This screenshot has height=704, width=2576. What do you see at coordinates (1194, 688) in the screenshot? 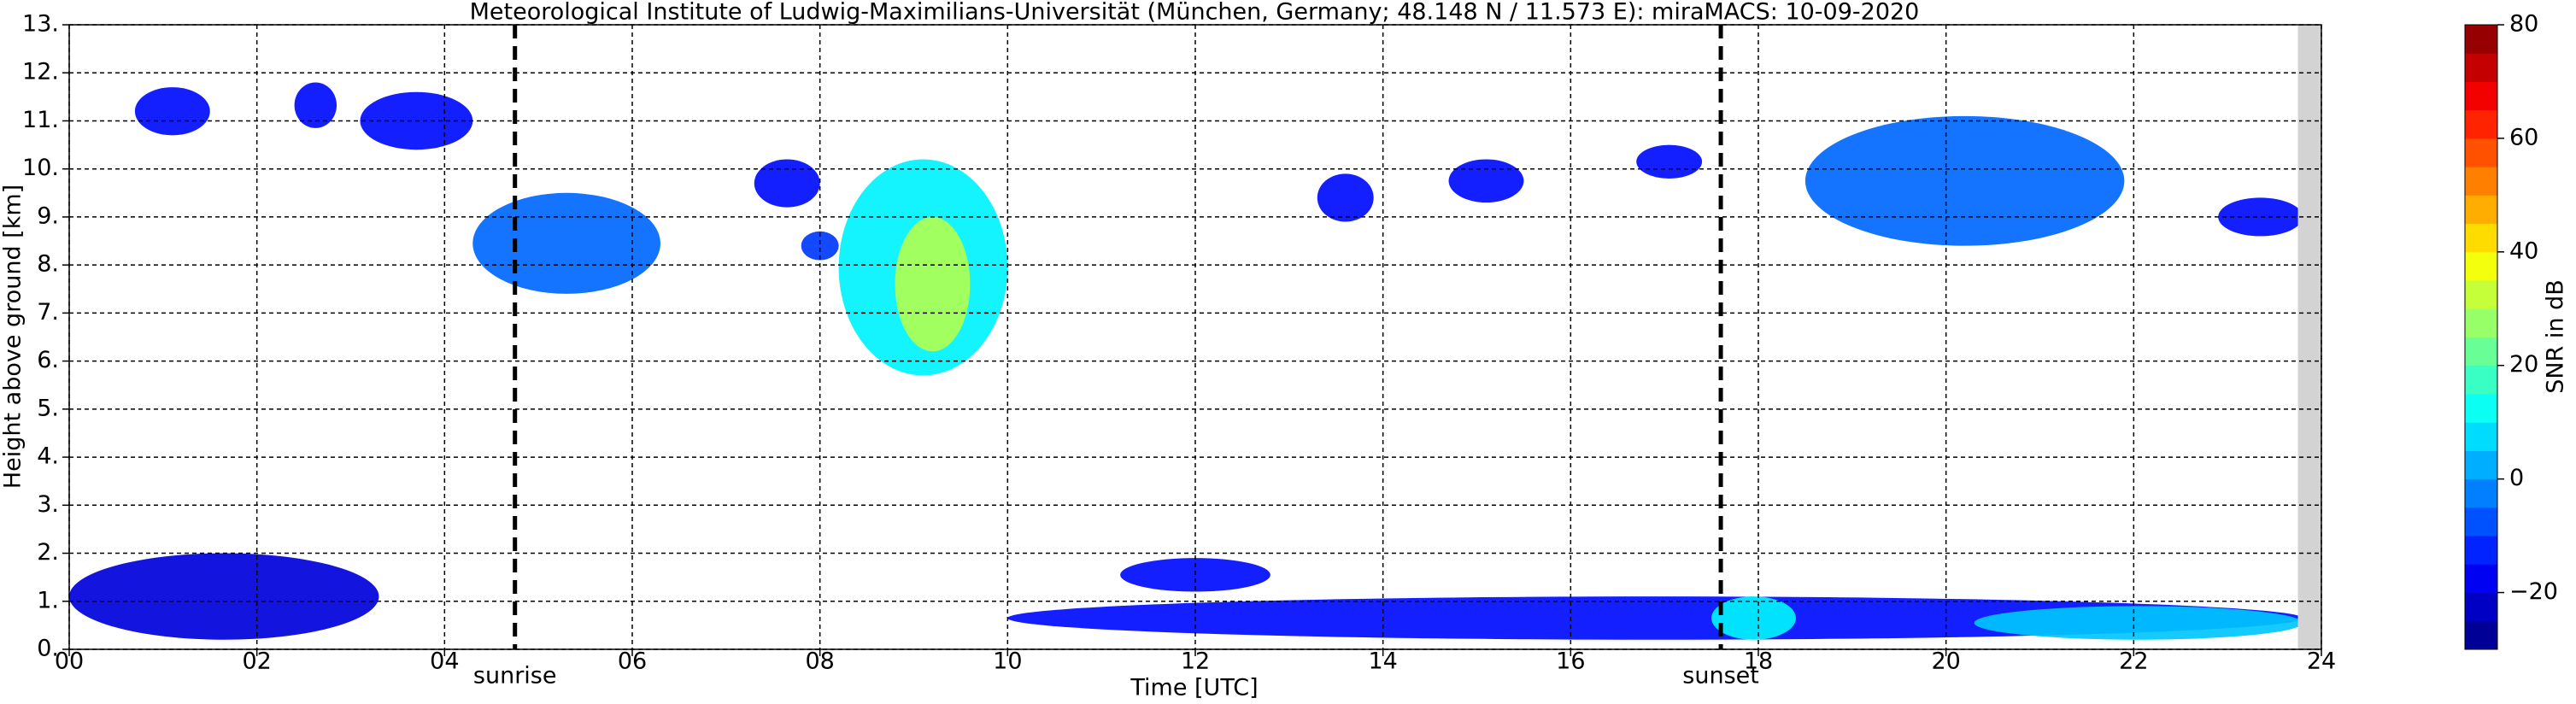
I see `x-axis-label: Time [UTC]` at bounding box center [1194, 688].